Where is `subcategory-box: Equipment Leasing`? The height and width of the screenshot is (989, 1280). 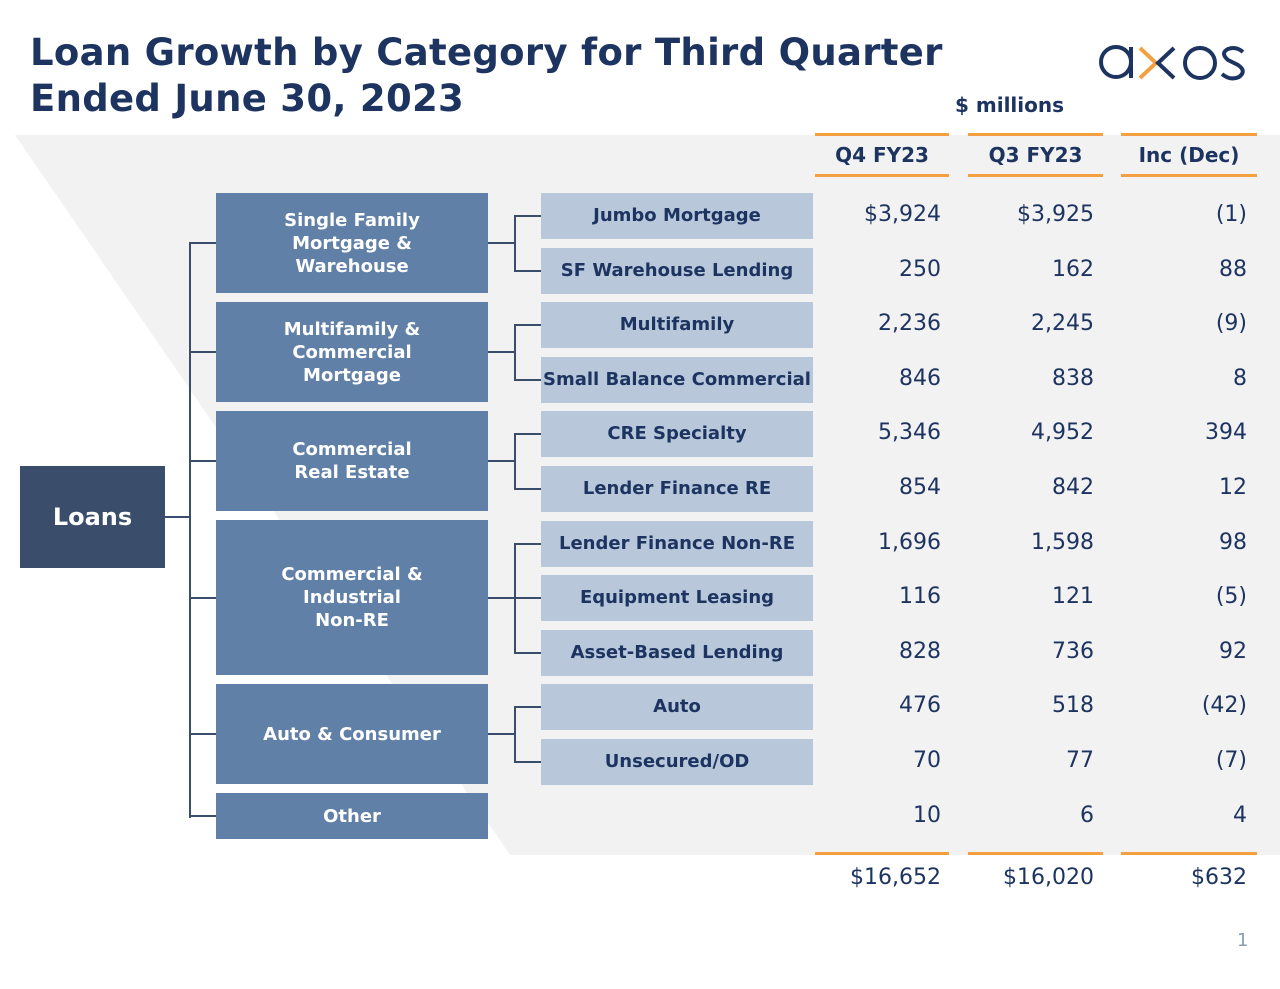 subcategory-box: Equipment Leasing is located at coordinates (677, 598).